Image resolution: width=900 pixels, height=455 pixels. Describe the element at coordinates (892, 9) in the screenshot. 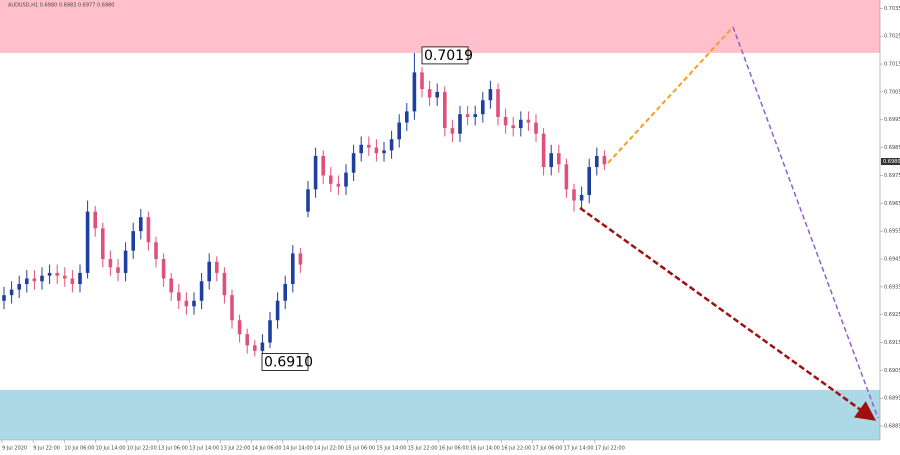

I see `y-tick-label: 0.7035` at that location.